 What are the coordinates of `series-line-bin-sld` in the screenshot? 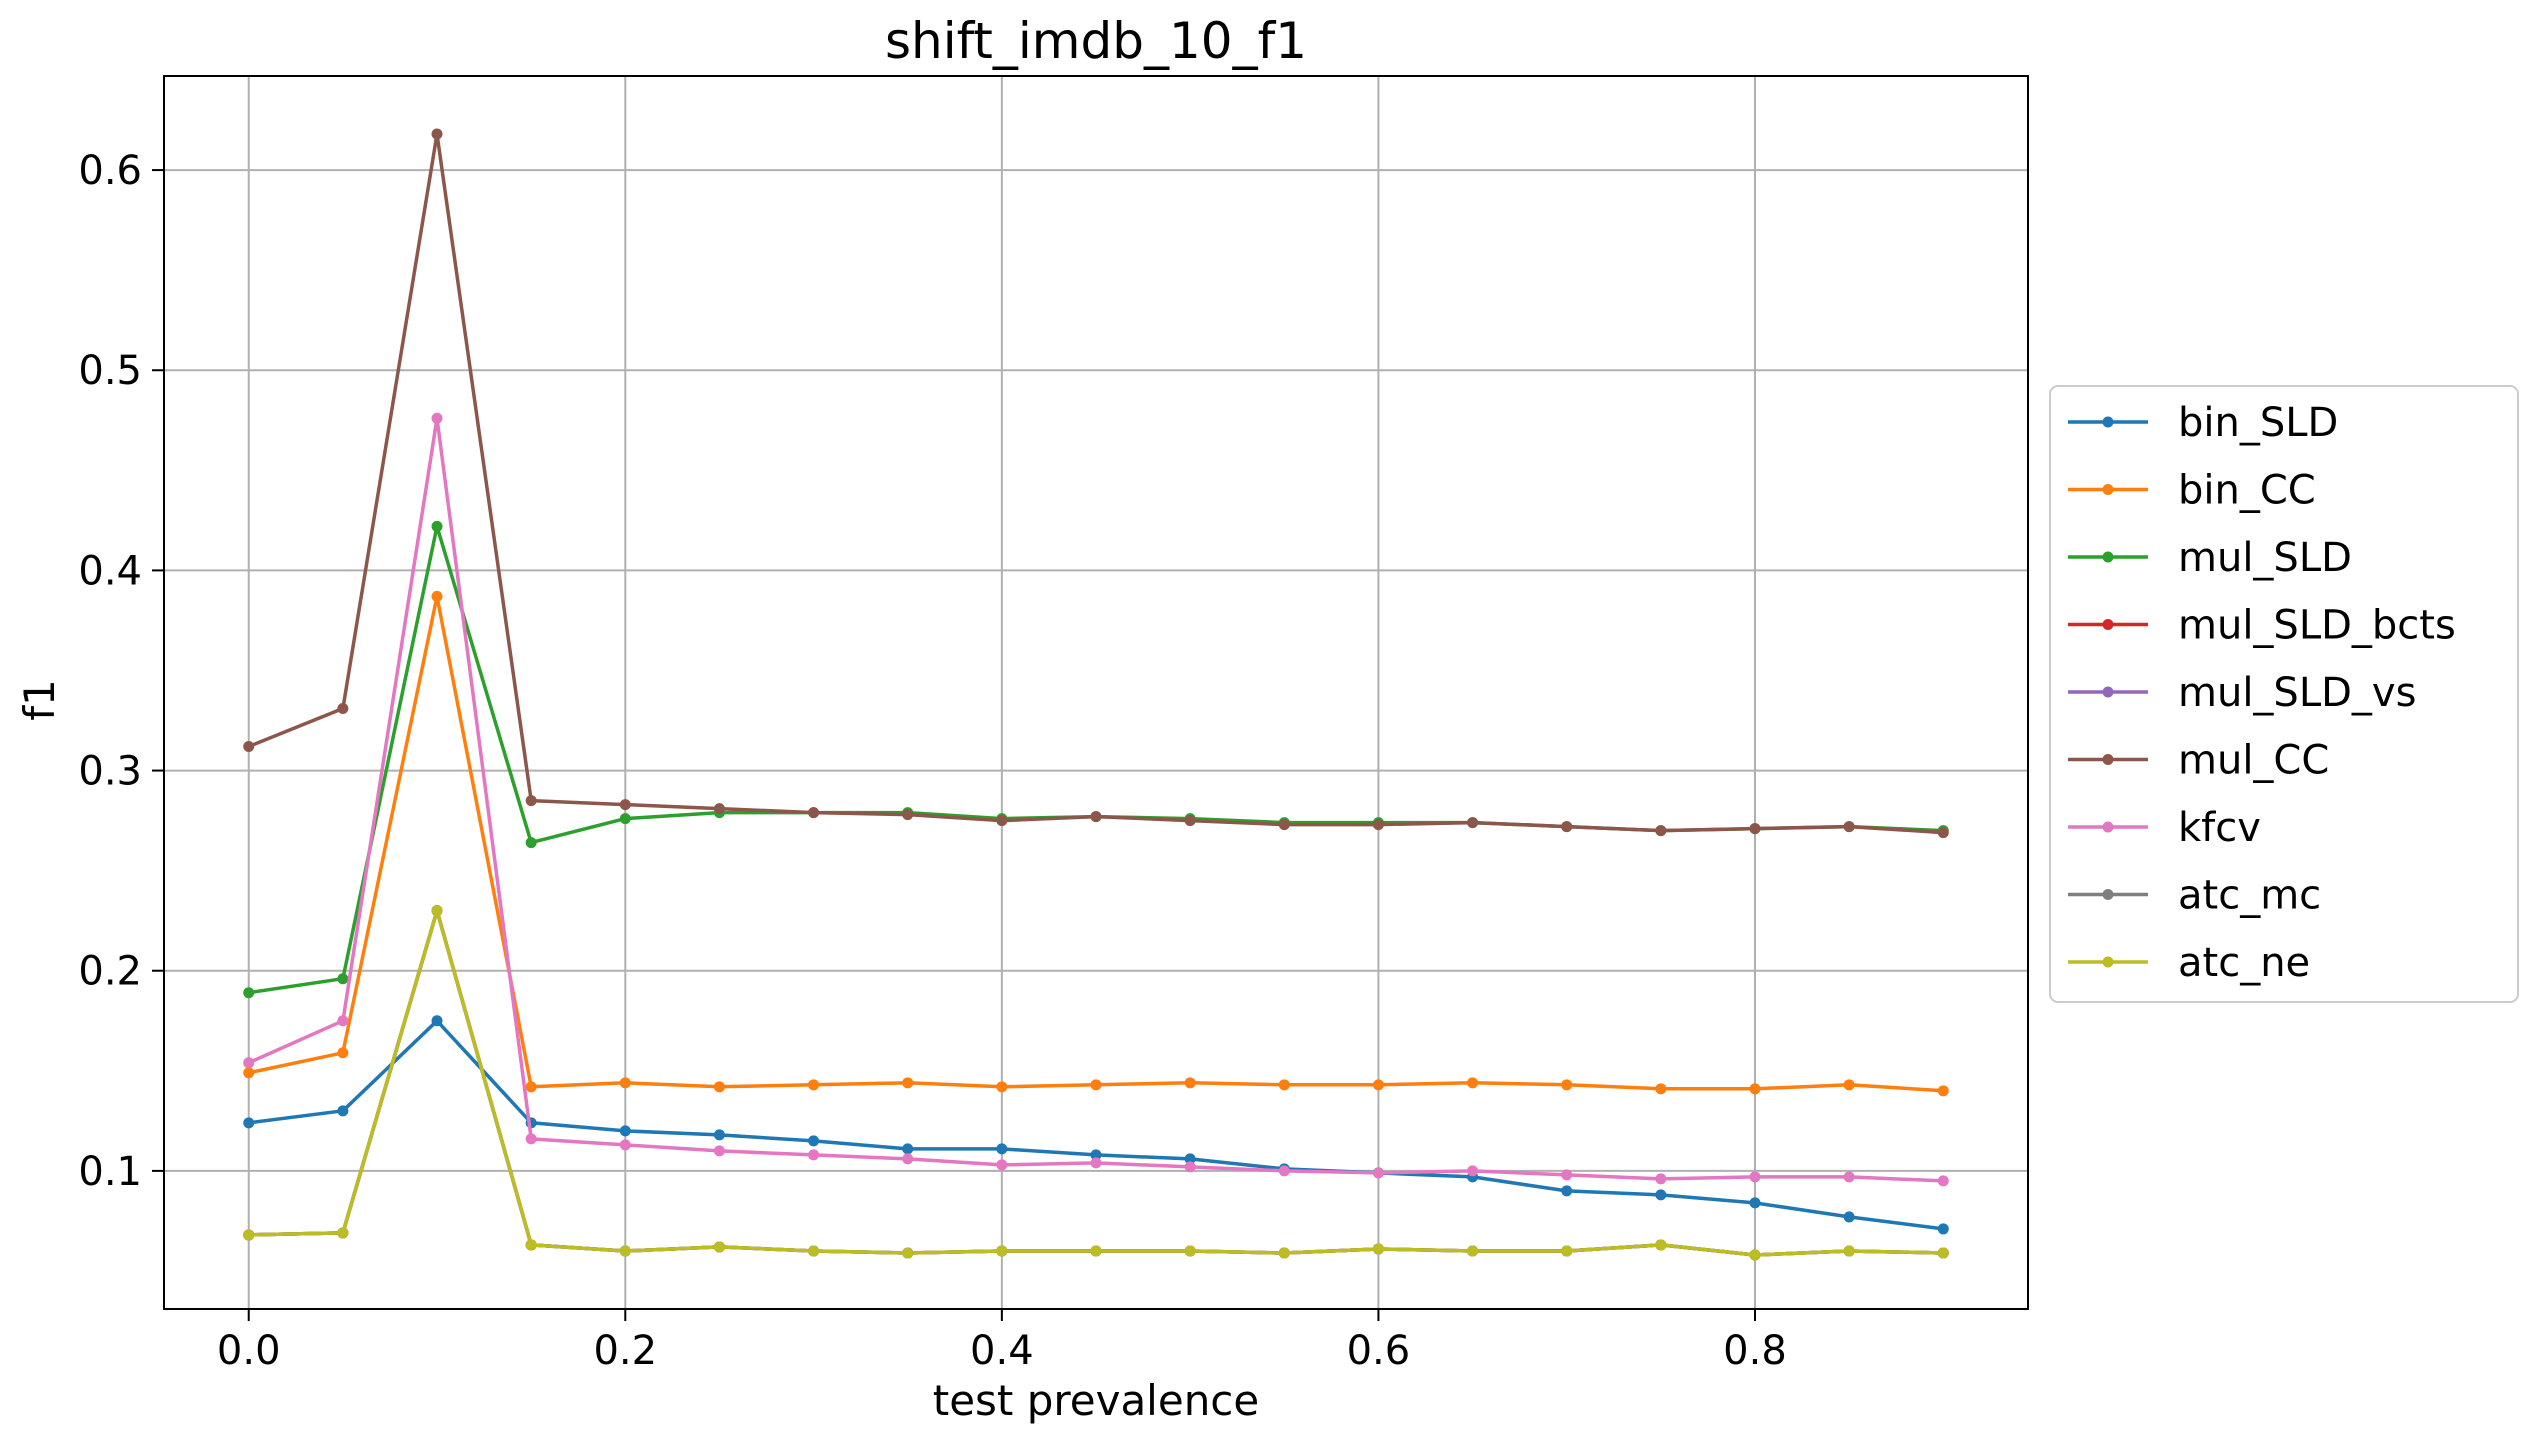 It's located at (1096, 1125).